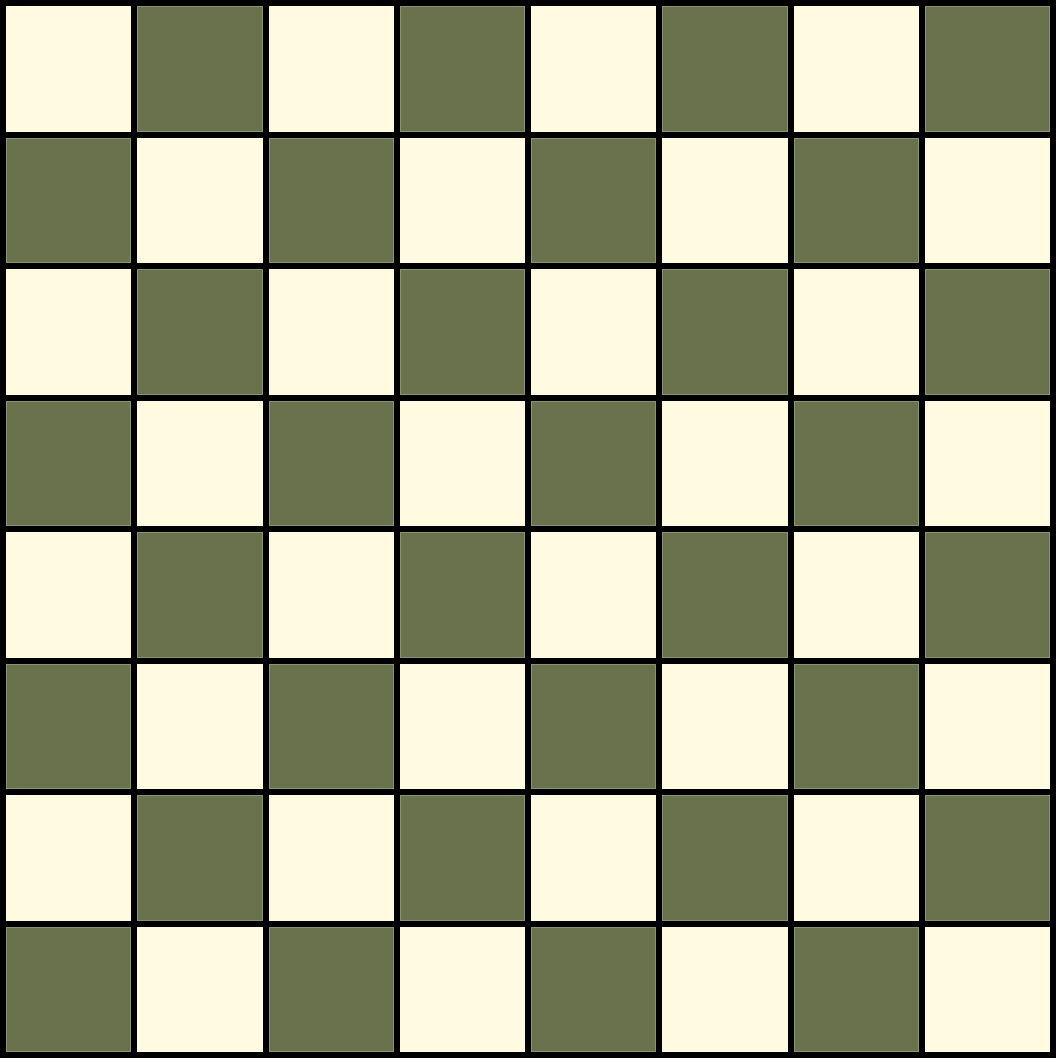 The height and width of the screenshot is (1064, 1062). I want to click on board-square-r7-c1, so click(69, 858).